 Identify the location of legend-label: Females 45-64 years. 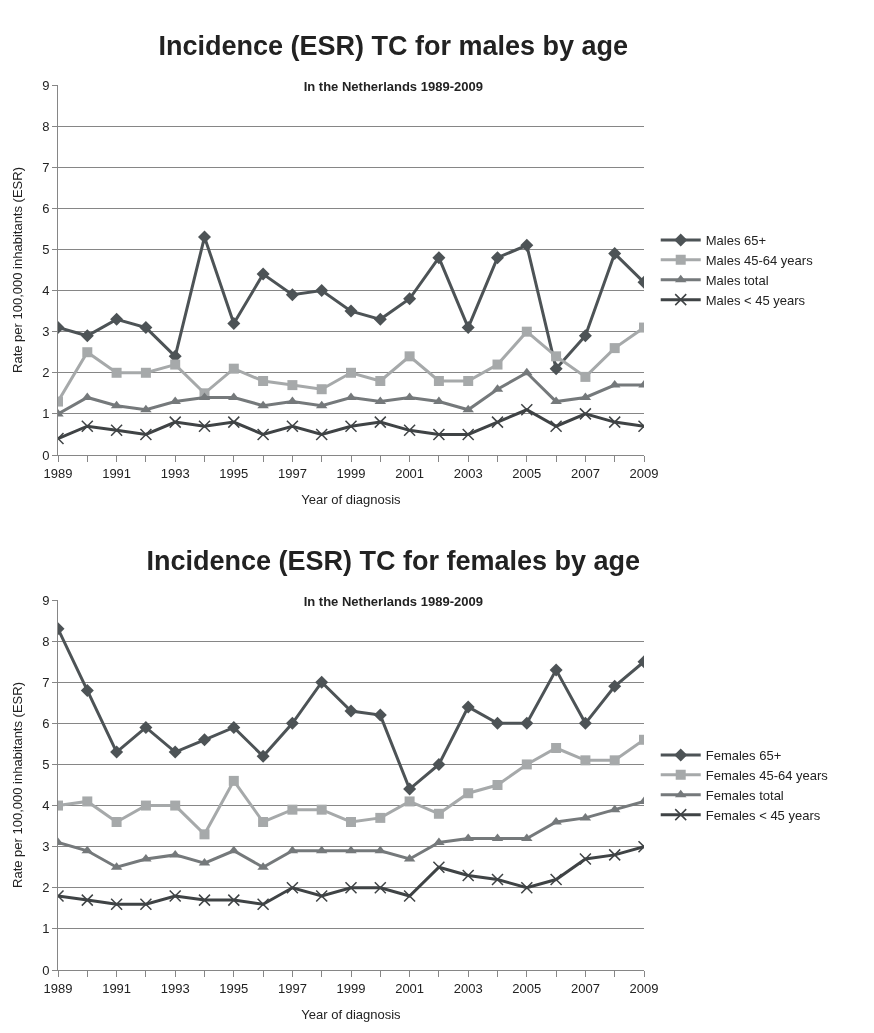
(767, 775).